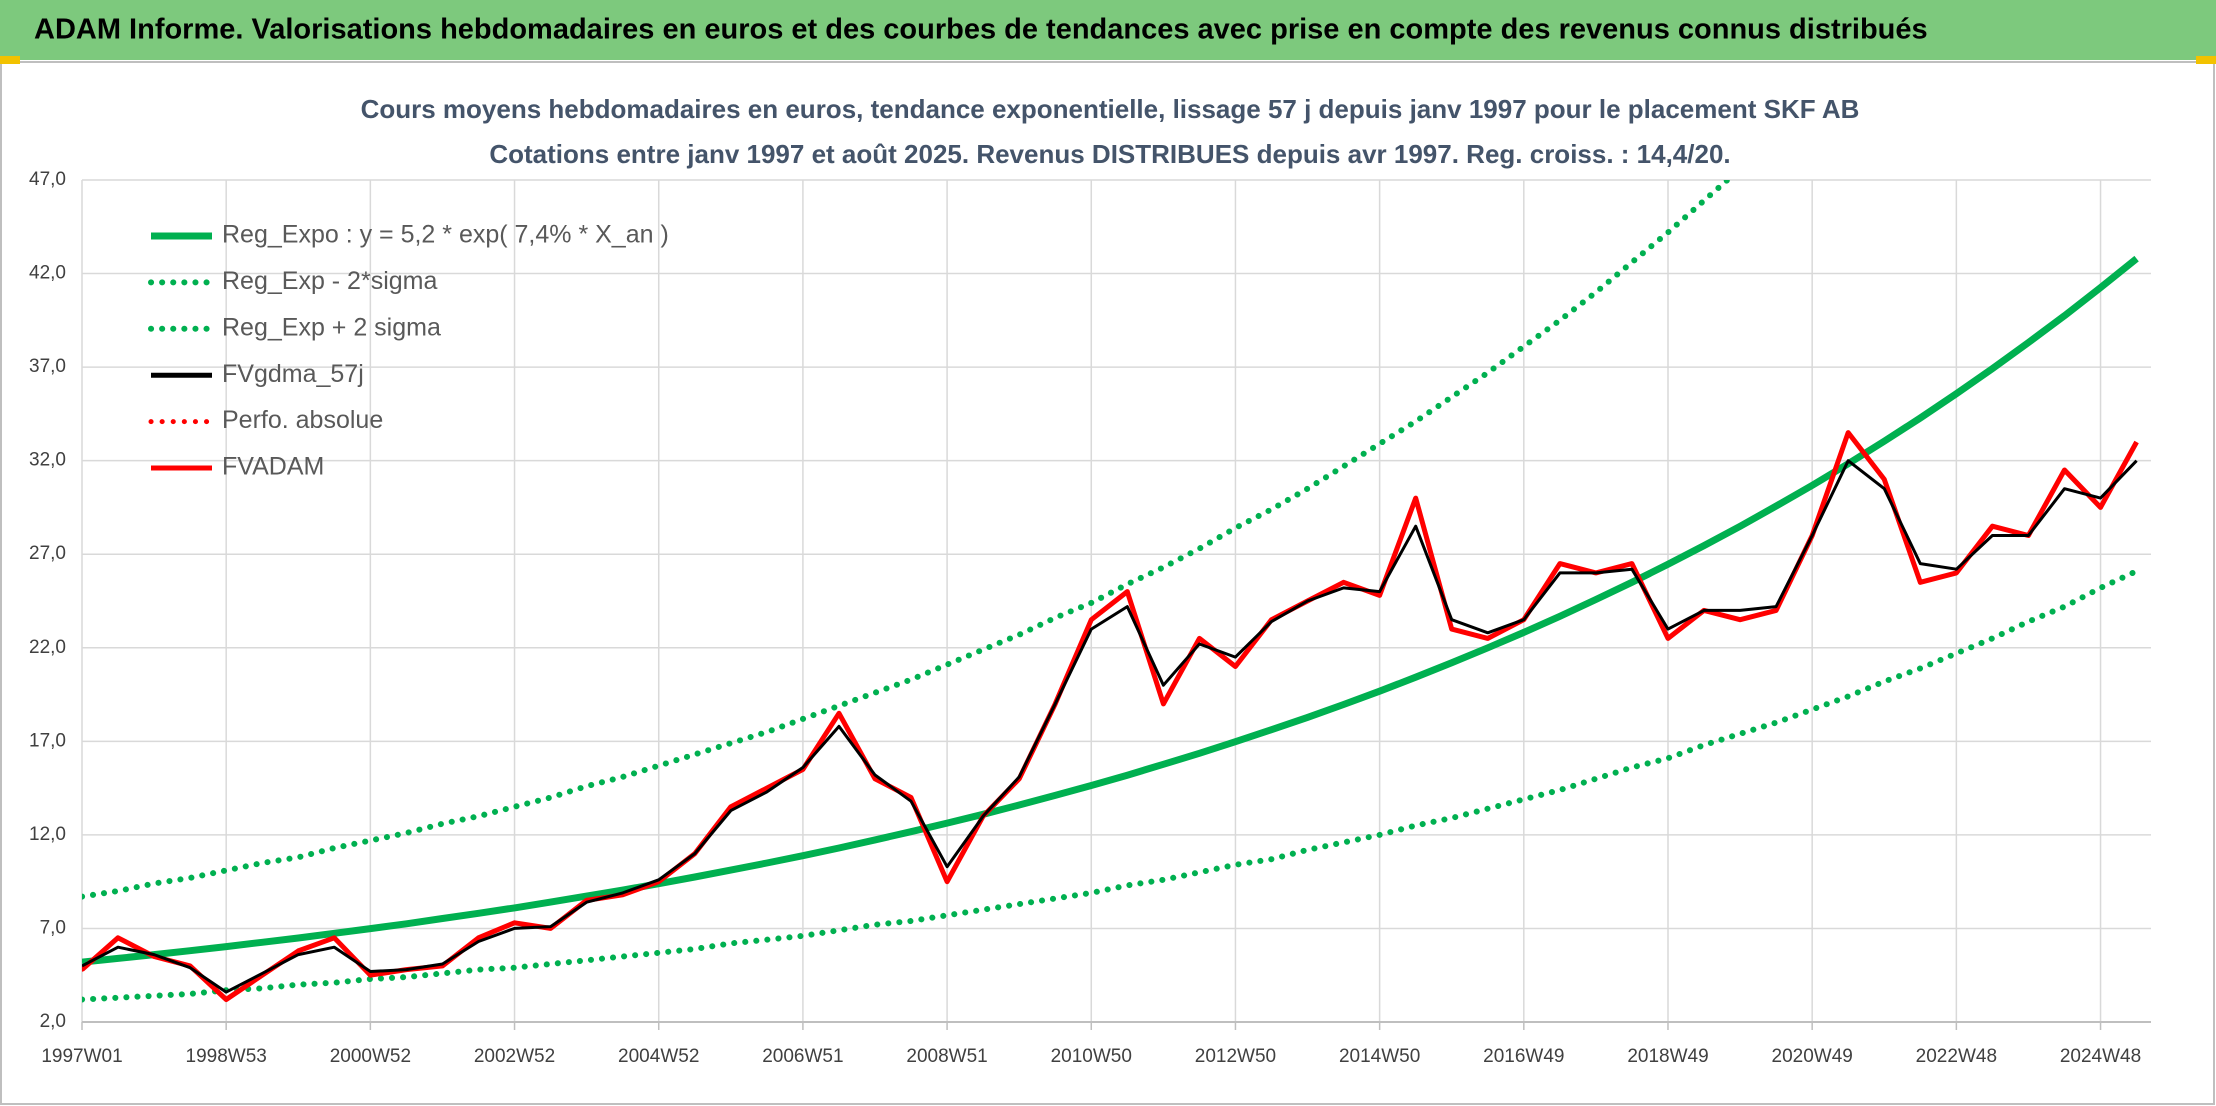 This screenshot has height=1106, width=2216. What do you see at coordinates (1235, 1056) in the screenshot?
I see `x-tick-label: 2012W50` at bounding box center [1235, 1056].